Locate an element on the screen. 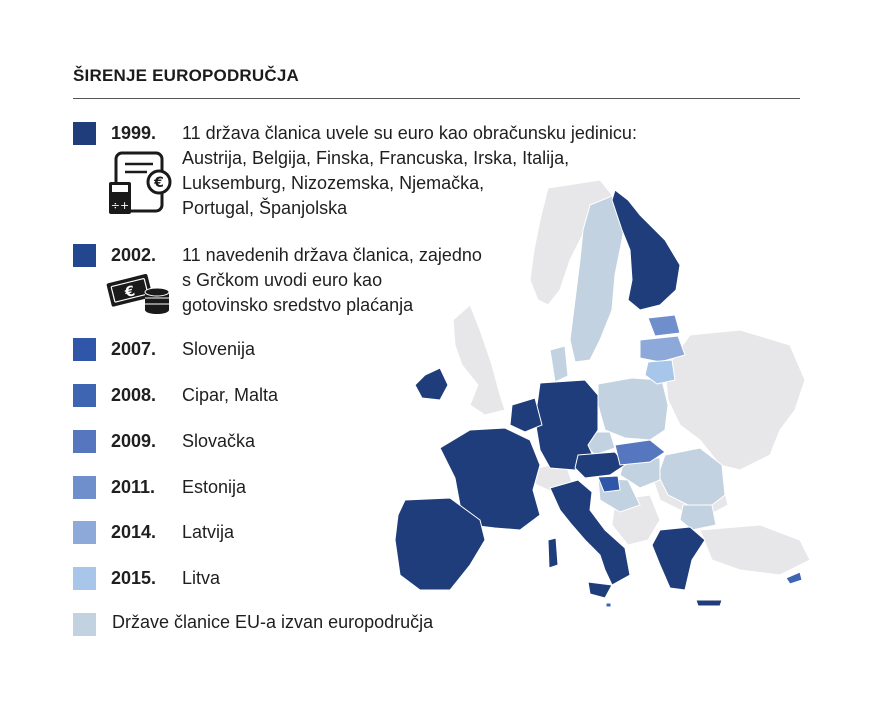  map-region-italy is located at coordinates (590, 532).